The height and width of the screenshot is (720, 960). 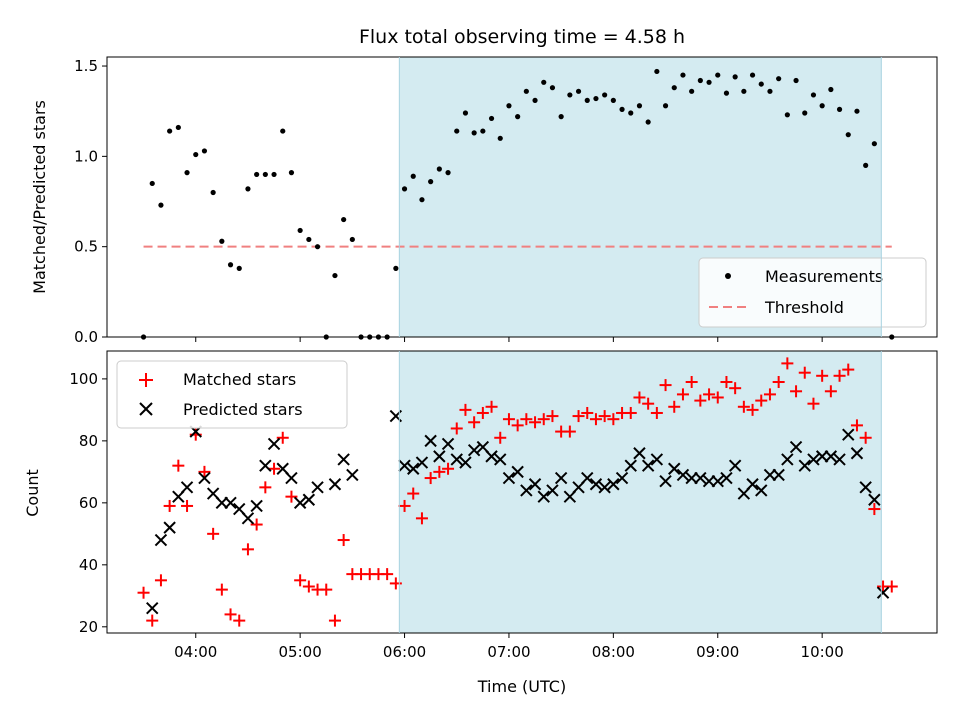 I want to click on y-tick-label: 20, so click(x=88, y=627).